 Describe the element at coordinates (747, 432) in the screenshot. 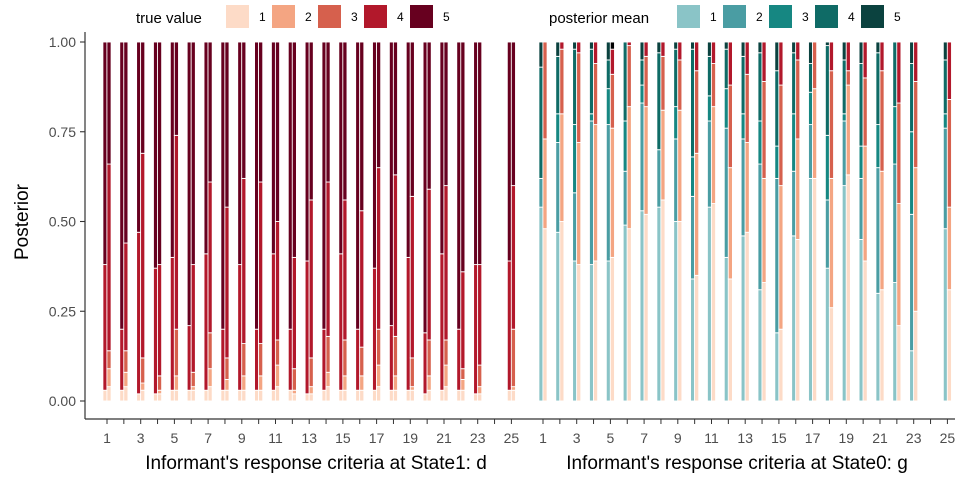

I see `x-axis-ticks-right: 1 3 5 7 9 11 13 15 17 19 21 23 25` at that location.